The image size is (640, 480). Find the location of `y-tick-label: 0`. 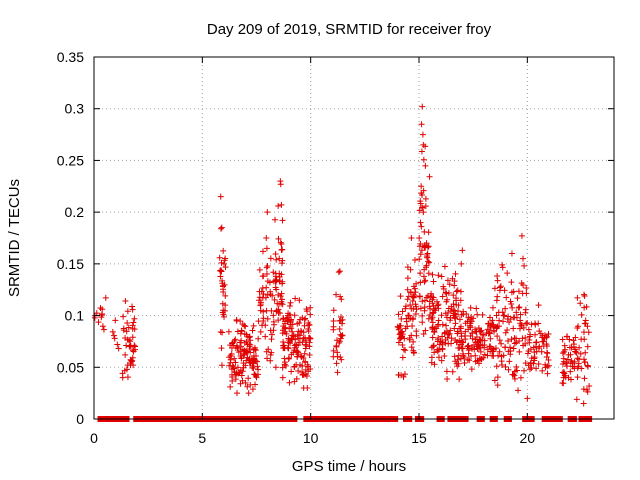

y-tick-label: 0 is located at coordinates (80, 419).